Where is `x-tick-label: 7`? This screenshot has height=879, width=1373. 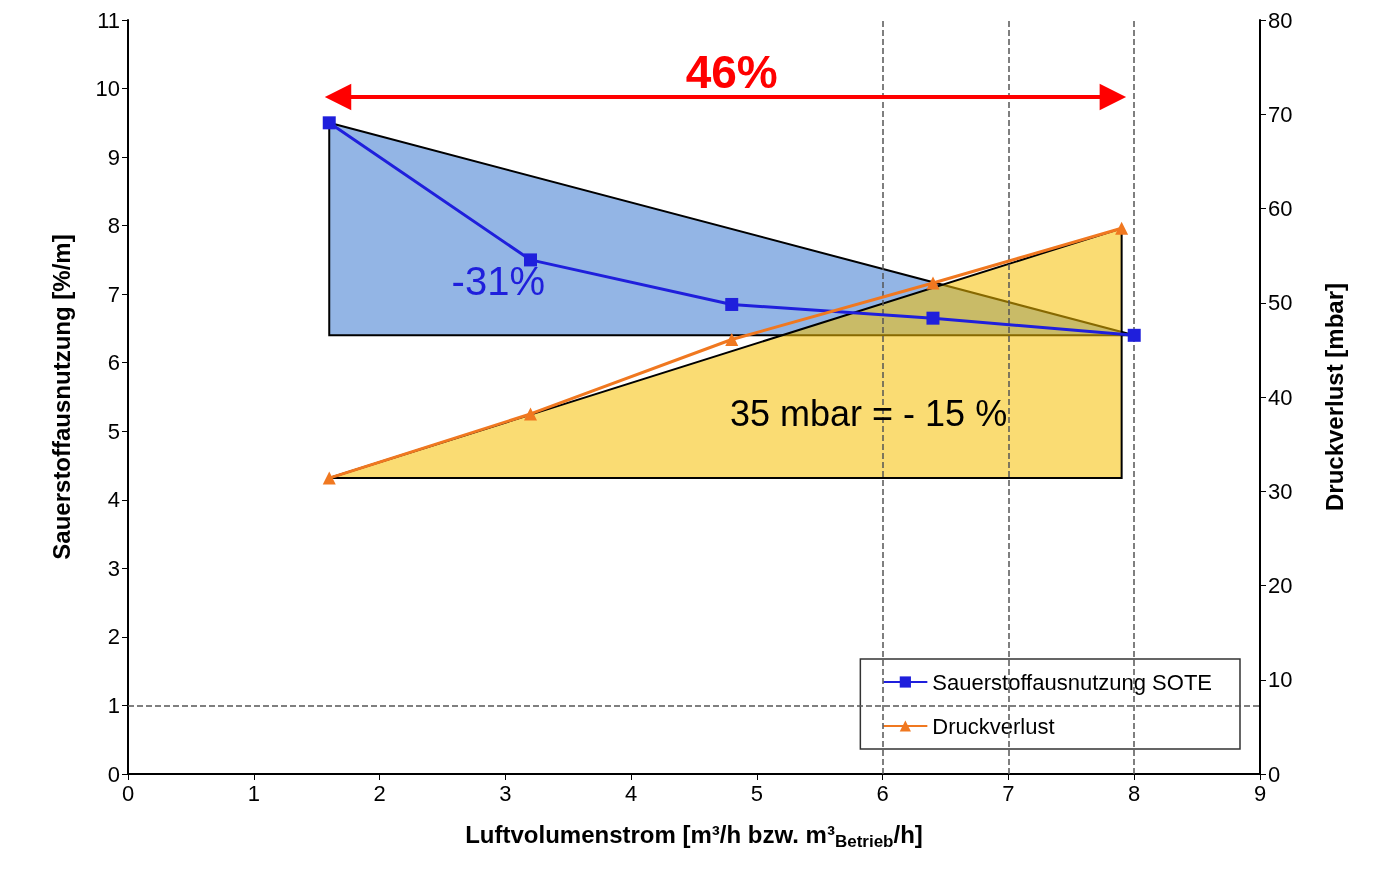 x-tick-label: 7 is located at coordinates (1008, 793).